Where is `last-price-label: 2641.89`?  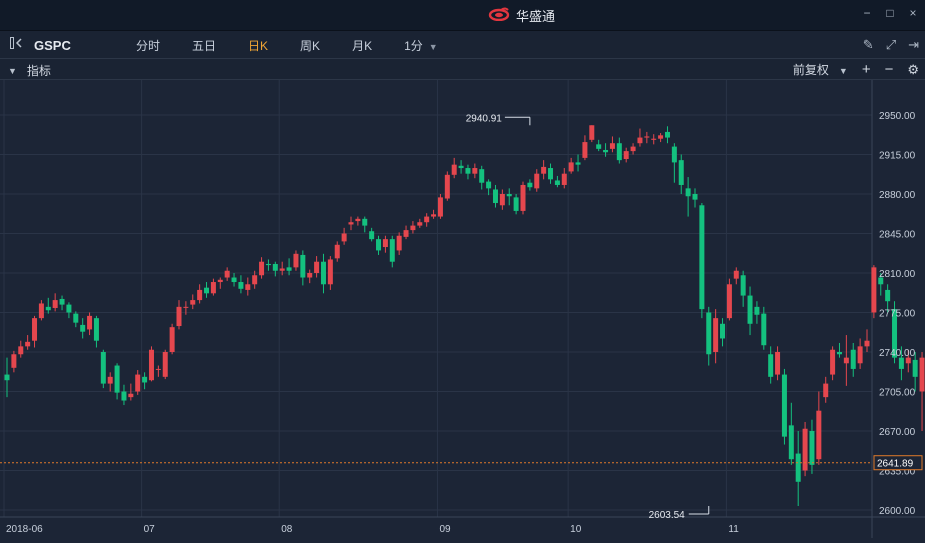
last-price-label: 2641.89 is located at coordinates (895, 464).